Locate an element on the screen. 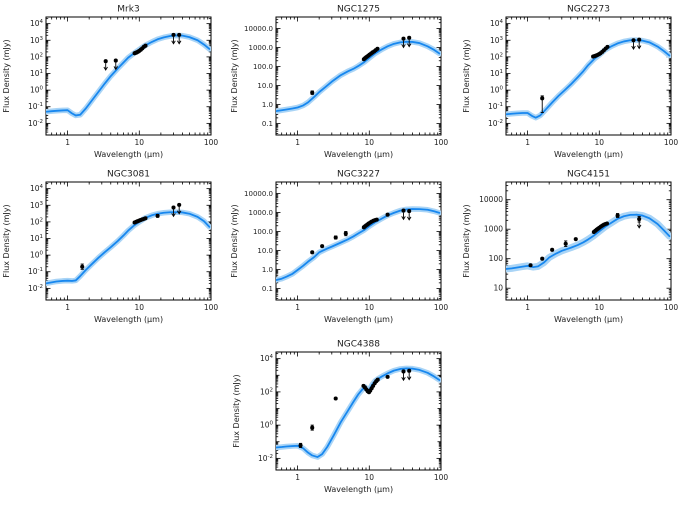  y-tick-label: 10 is located at coordinates (498, 288).